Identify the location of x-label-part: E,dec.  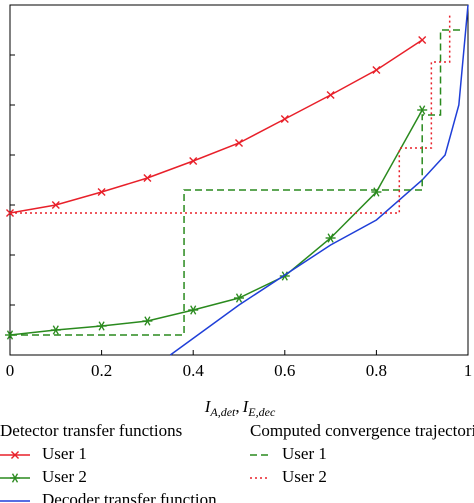
(261, 412).